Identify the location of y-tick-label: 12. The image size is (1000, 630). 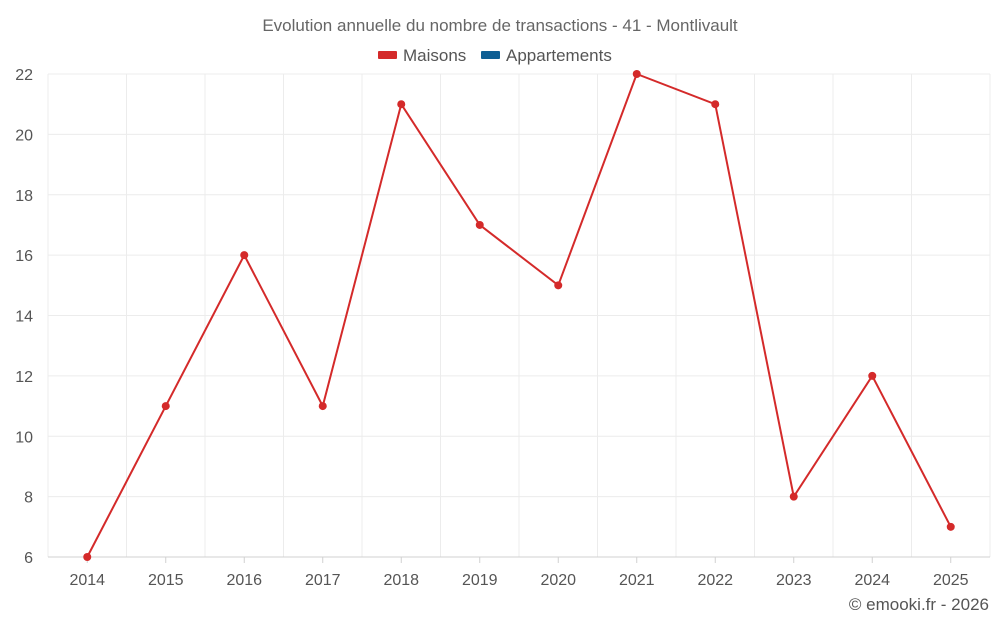
(24, 377).